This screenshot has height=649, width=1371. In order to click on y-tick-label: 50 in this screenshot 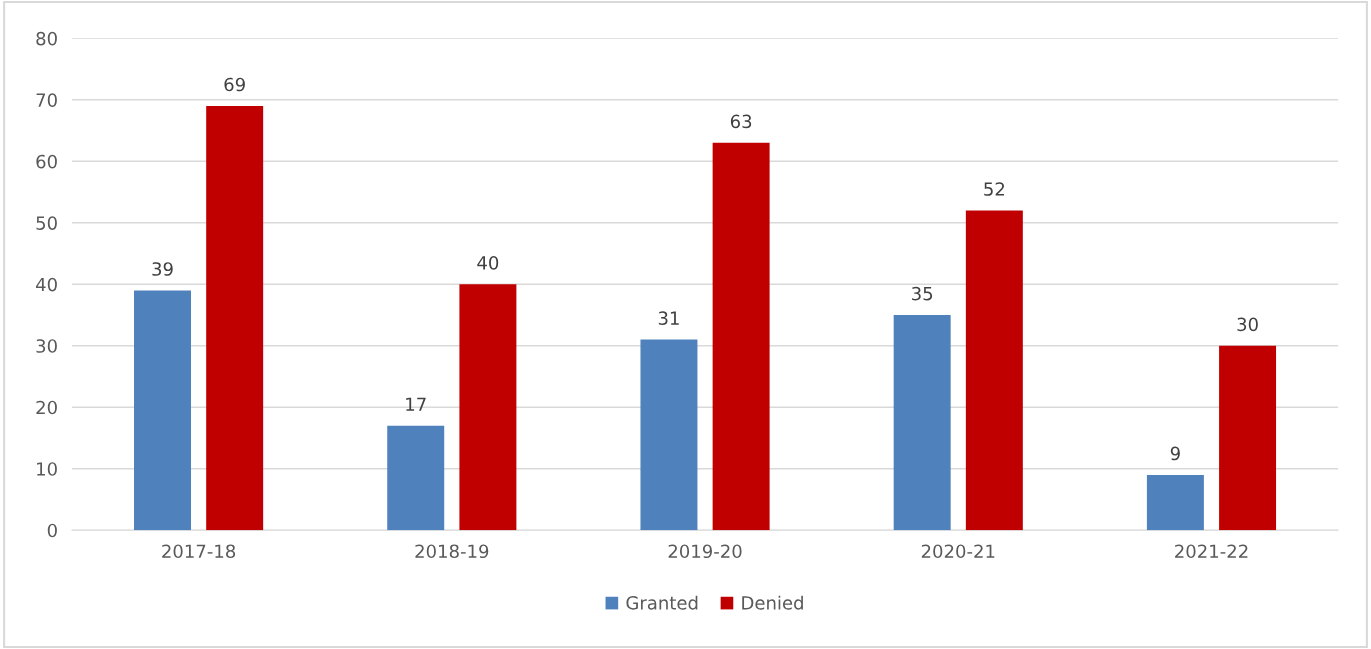, I will do `click(46, 223)`.